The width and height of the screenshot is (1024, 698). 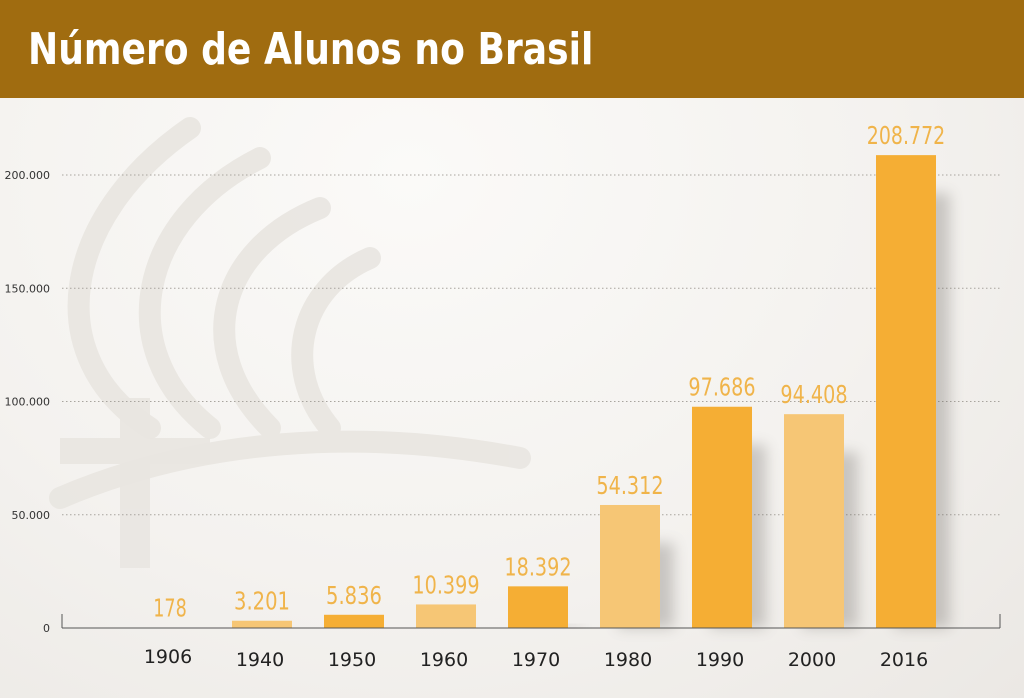 I want to click on x-tick-label-1906: 1906, so click(x=168, y=657).